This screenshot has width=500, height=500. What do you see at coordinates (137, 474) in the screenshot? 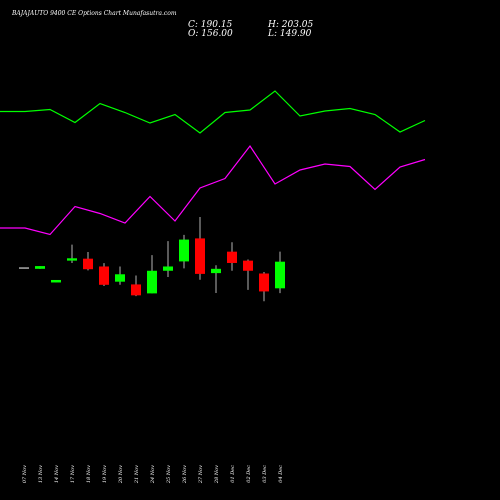
I see `date-tick-label: 21 Nov` at bounding box center [137, 474].